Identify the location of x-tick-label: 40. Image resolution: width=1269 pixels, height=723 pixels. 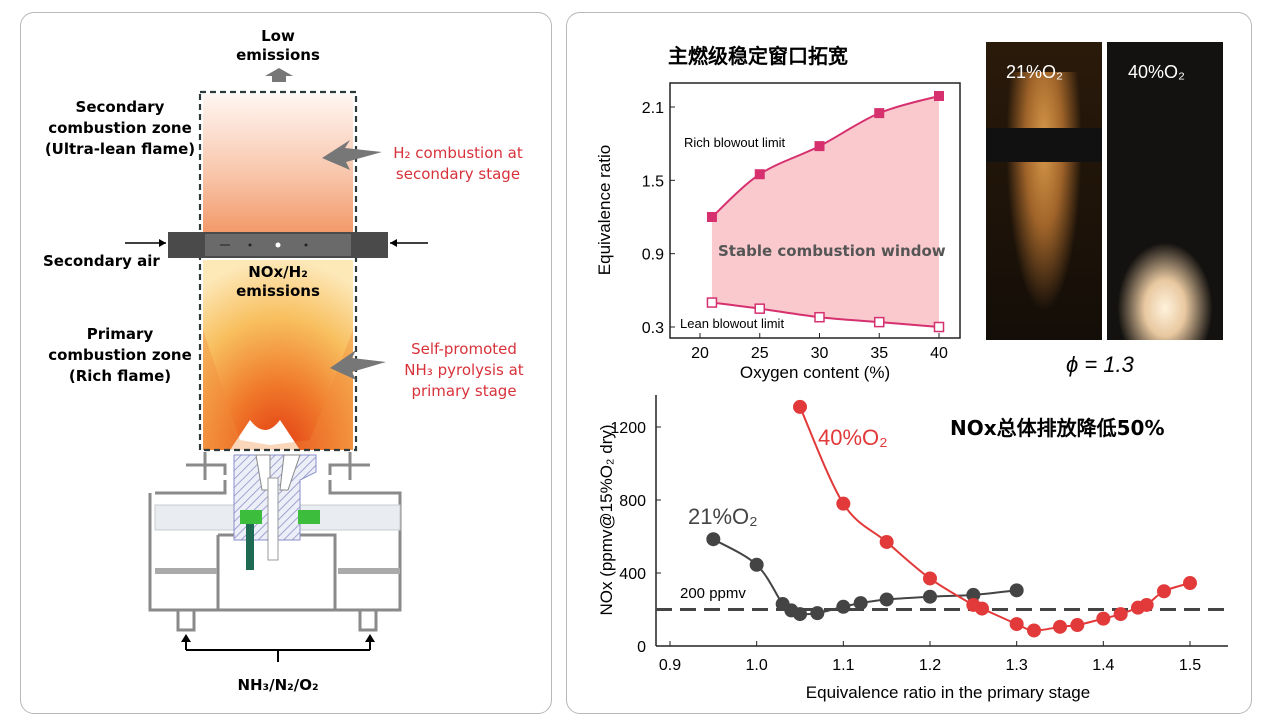
(939, 353).